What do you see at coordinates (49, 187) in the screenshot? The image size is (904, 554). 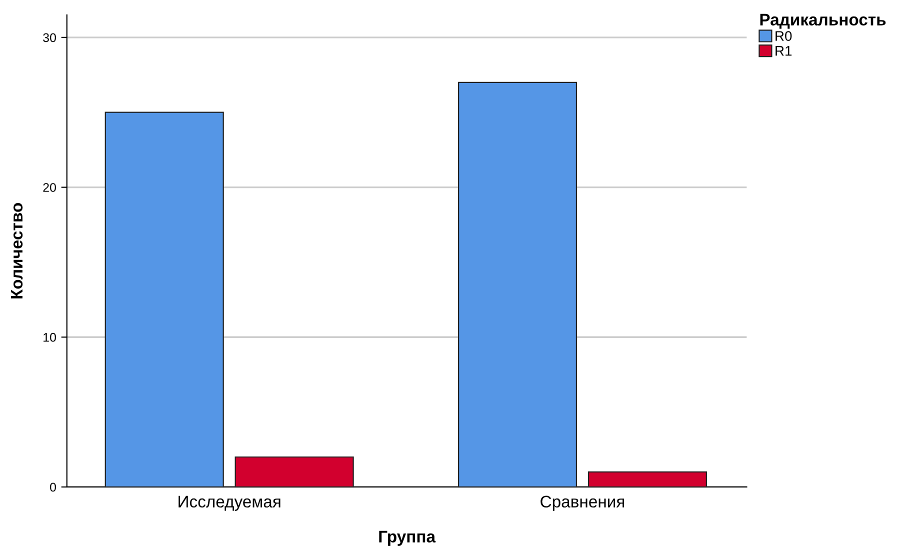 I see `y-tick-label: 20` at bounding box center [49, 187].